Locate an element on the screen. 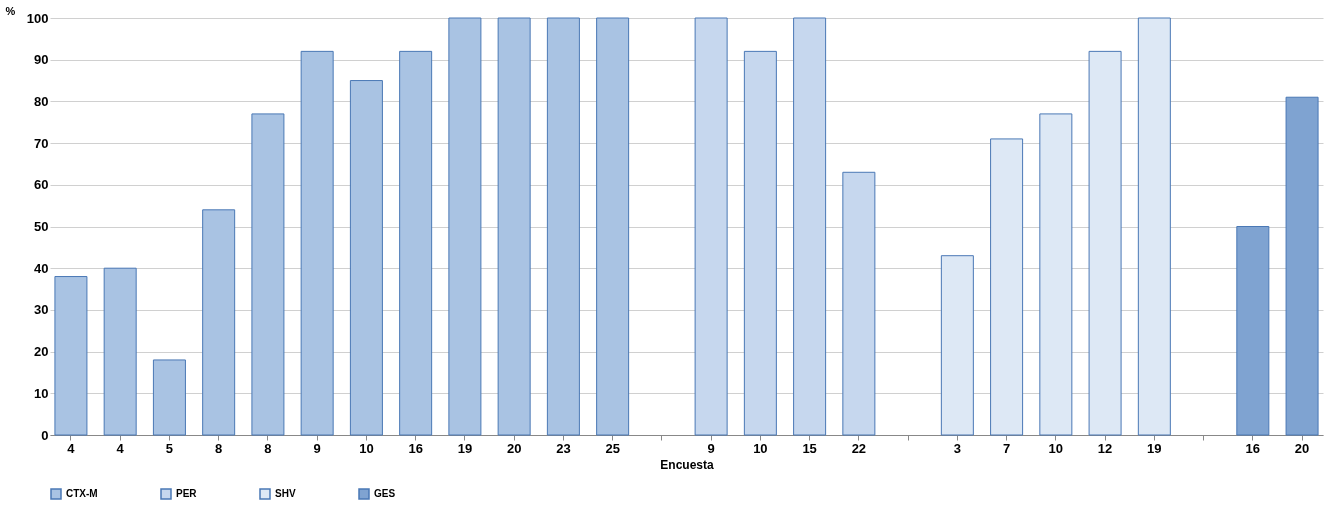  x-tick-label: 7 is located at coordinates (1006, 448).